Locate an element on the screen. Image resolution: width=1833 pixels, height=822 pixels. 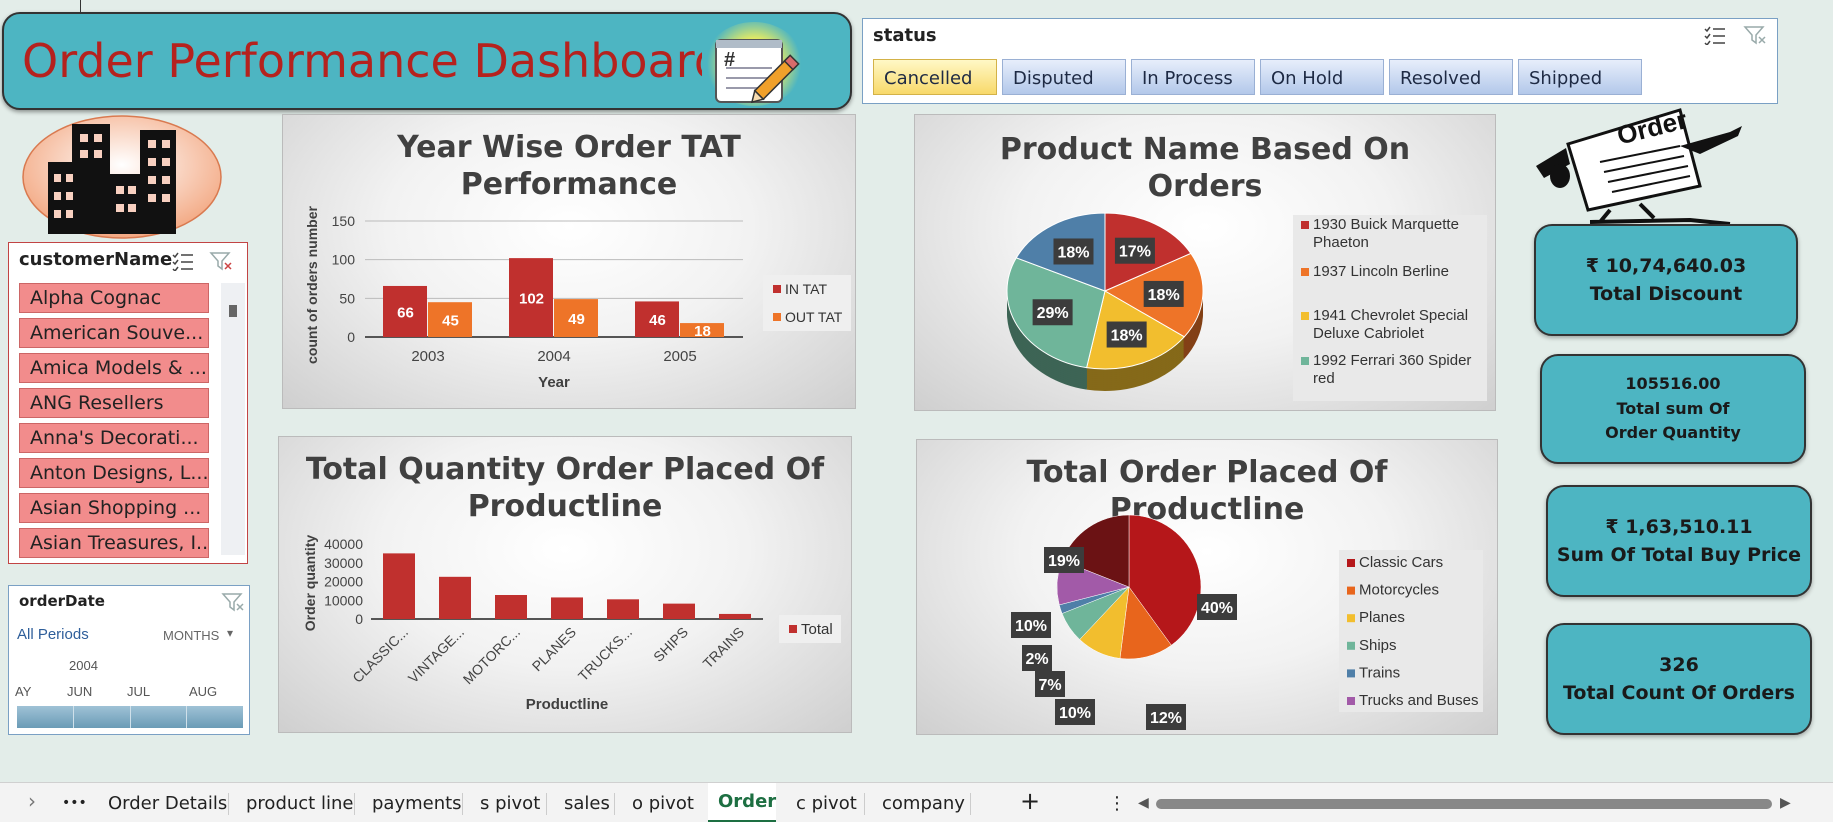
legend-label: 1992 Ferrari 360 Spider is located at coordinates (1392, 360).